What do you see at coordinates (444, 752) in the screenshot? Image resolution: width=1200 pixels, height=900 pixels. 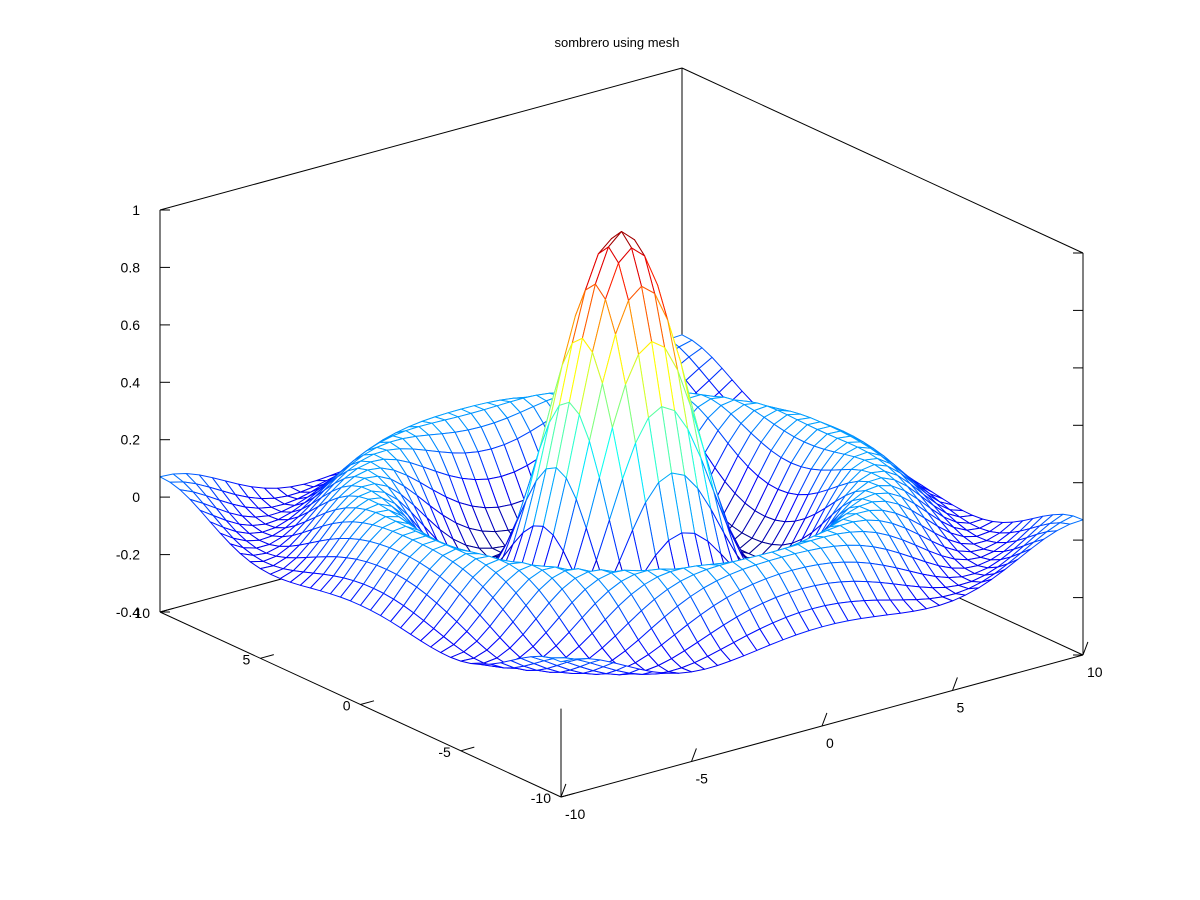 I see `x-tick-label: -5` at bounding box center [444, 752].